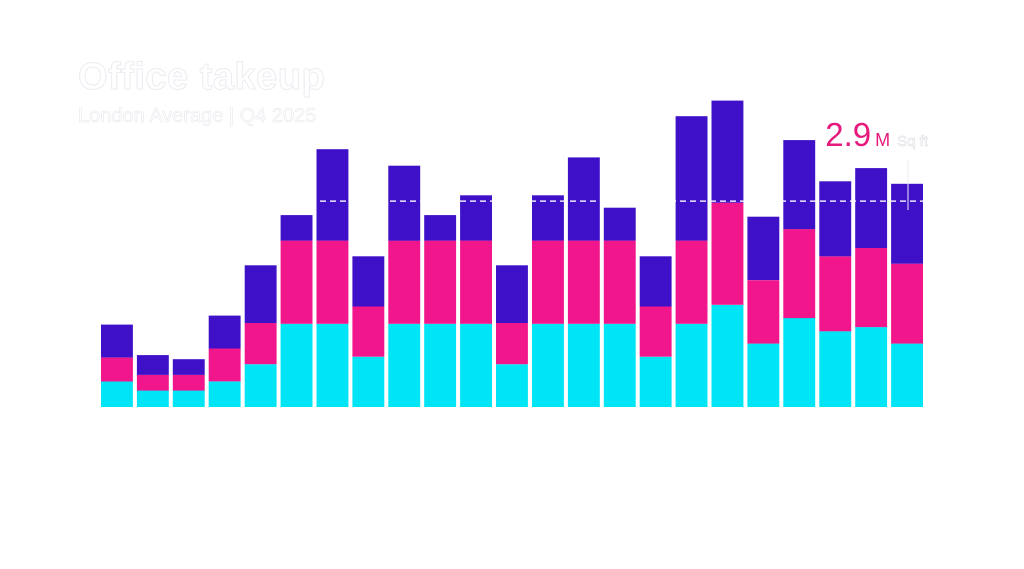 Image resolution: width=1024 pixels, height=569 pixels. Describe the element at coordinates (197, 116) in the screenshot. I see `chart-subtitle: London Average | Q4 2025` at that location.